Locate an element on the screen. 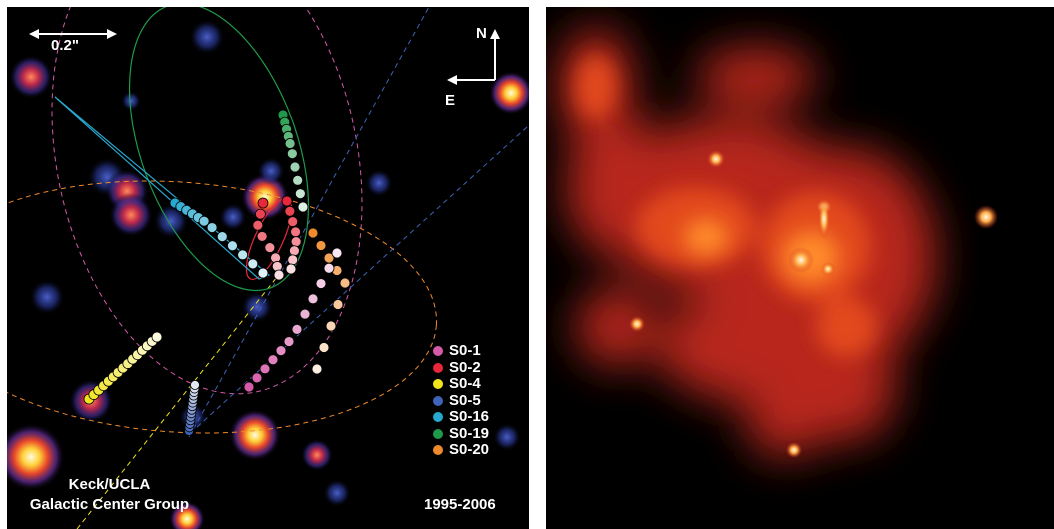 Image resolution: width=1054 pixels, height=529 pixels. legend-label: S0-5 is located at coordinates (465, 400).